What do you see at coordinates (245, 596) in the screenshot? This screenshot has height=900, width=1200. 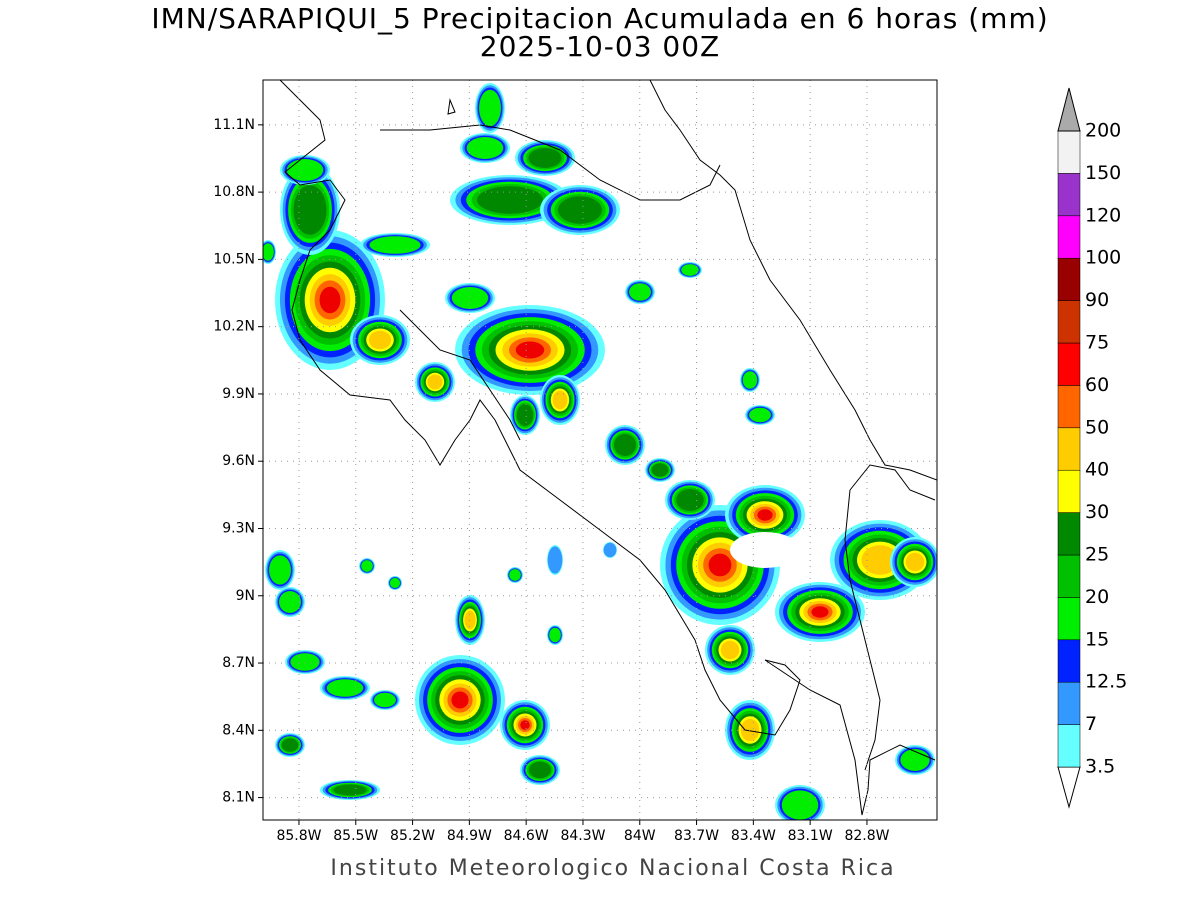 I see `y-tick-label: 9N` at bounding box center [245, 596].